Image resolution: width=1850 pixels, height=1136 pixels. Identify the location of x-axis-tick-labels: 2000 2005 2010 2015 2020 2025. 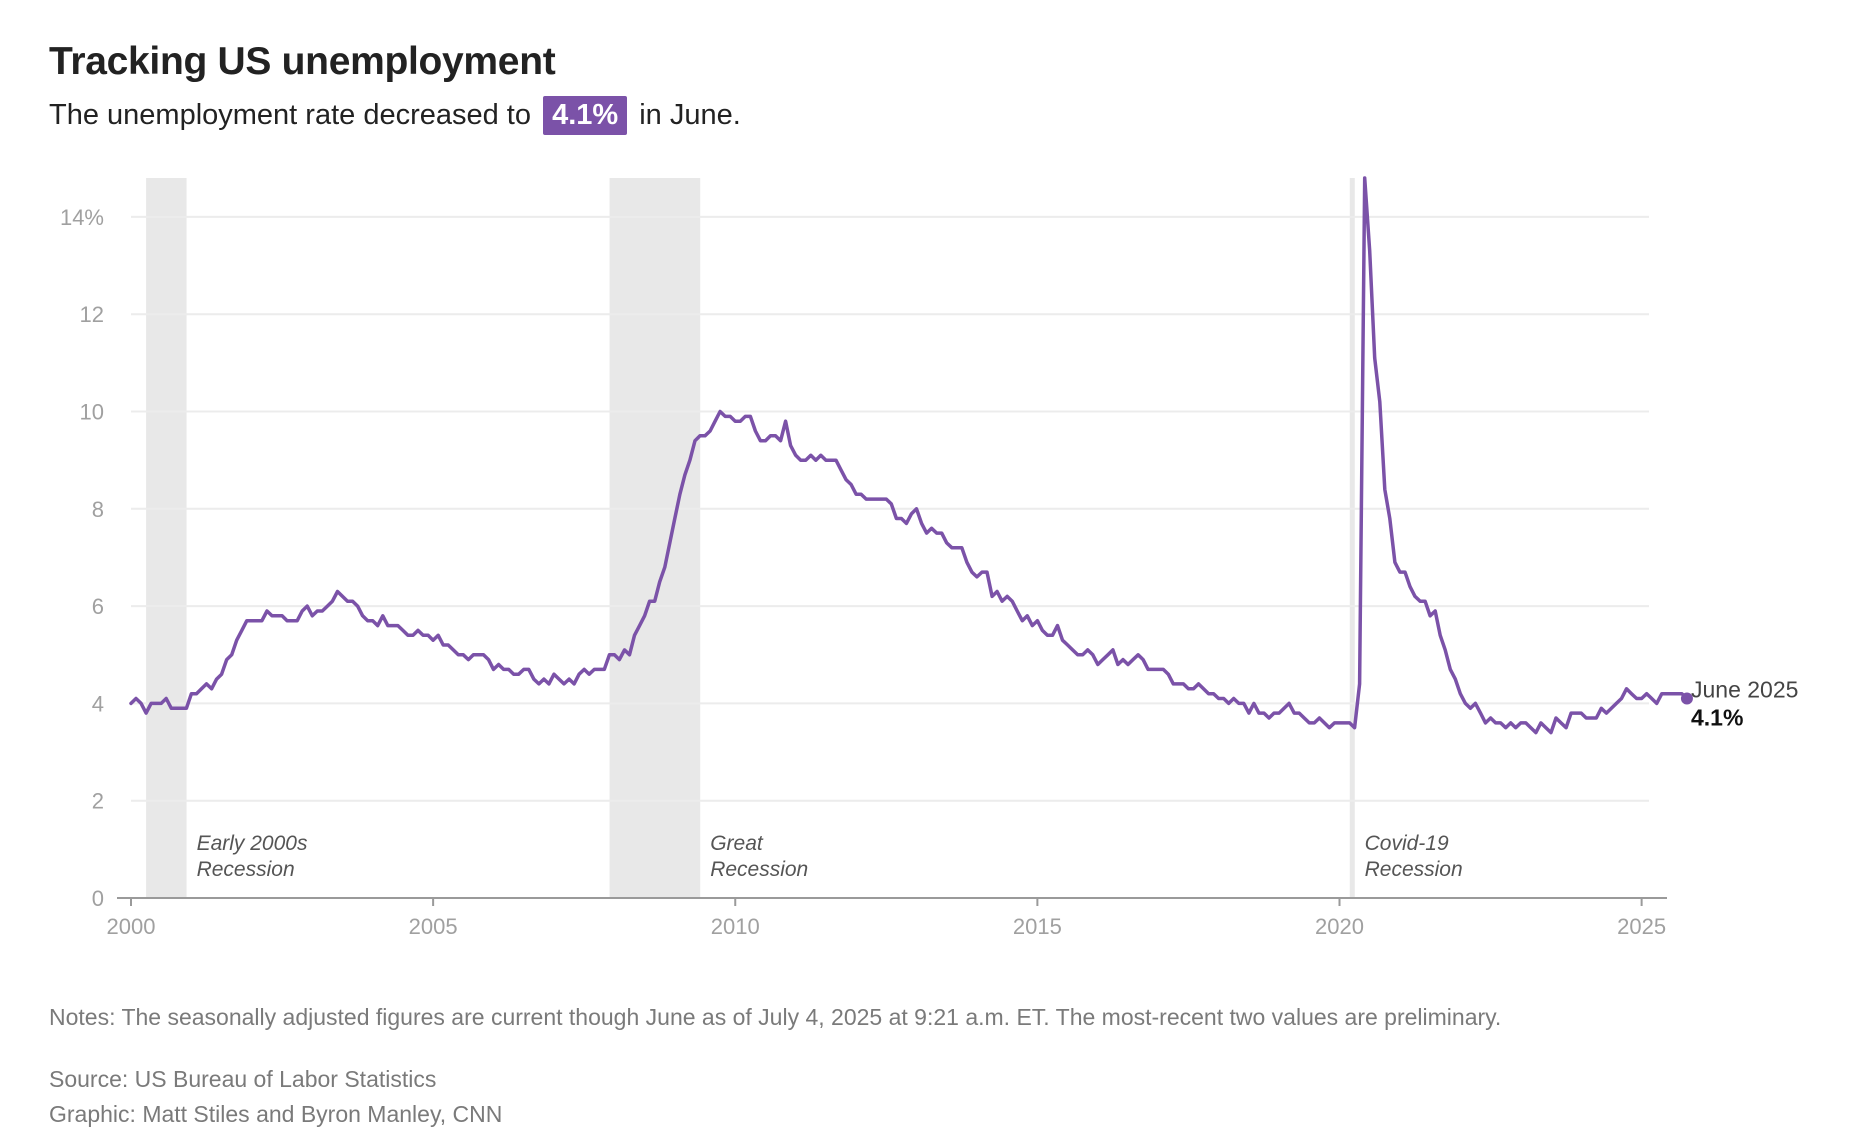
(887, 926).